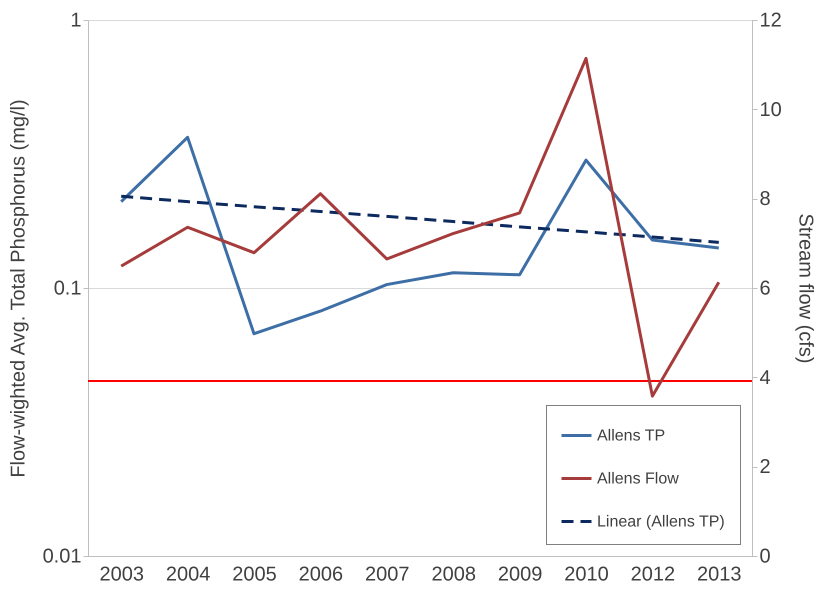 This screenshot has height=592, width=828. What do you see at coordinates (719, 575) in the screenshot?
I see `x-tick-label: 2013` at bounding box center [719, 575].